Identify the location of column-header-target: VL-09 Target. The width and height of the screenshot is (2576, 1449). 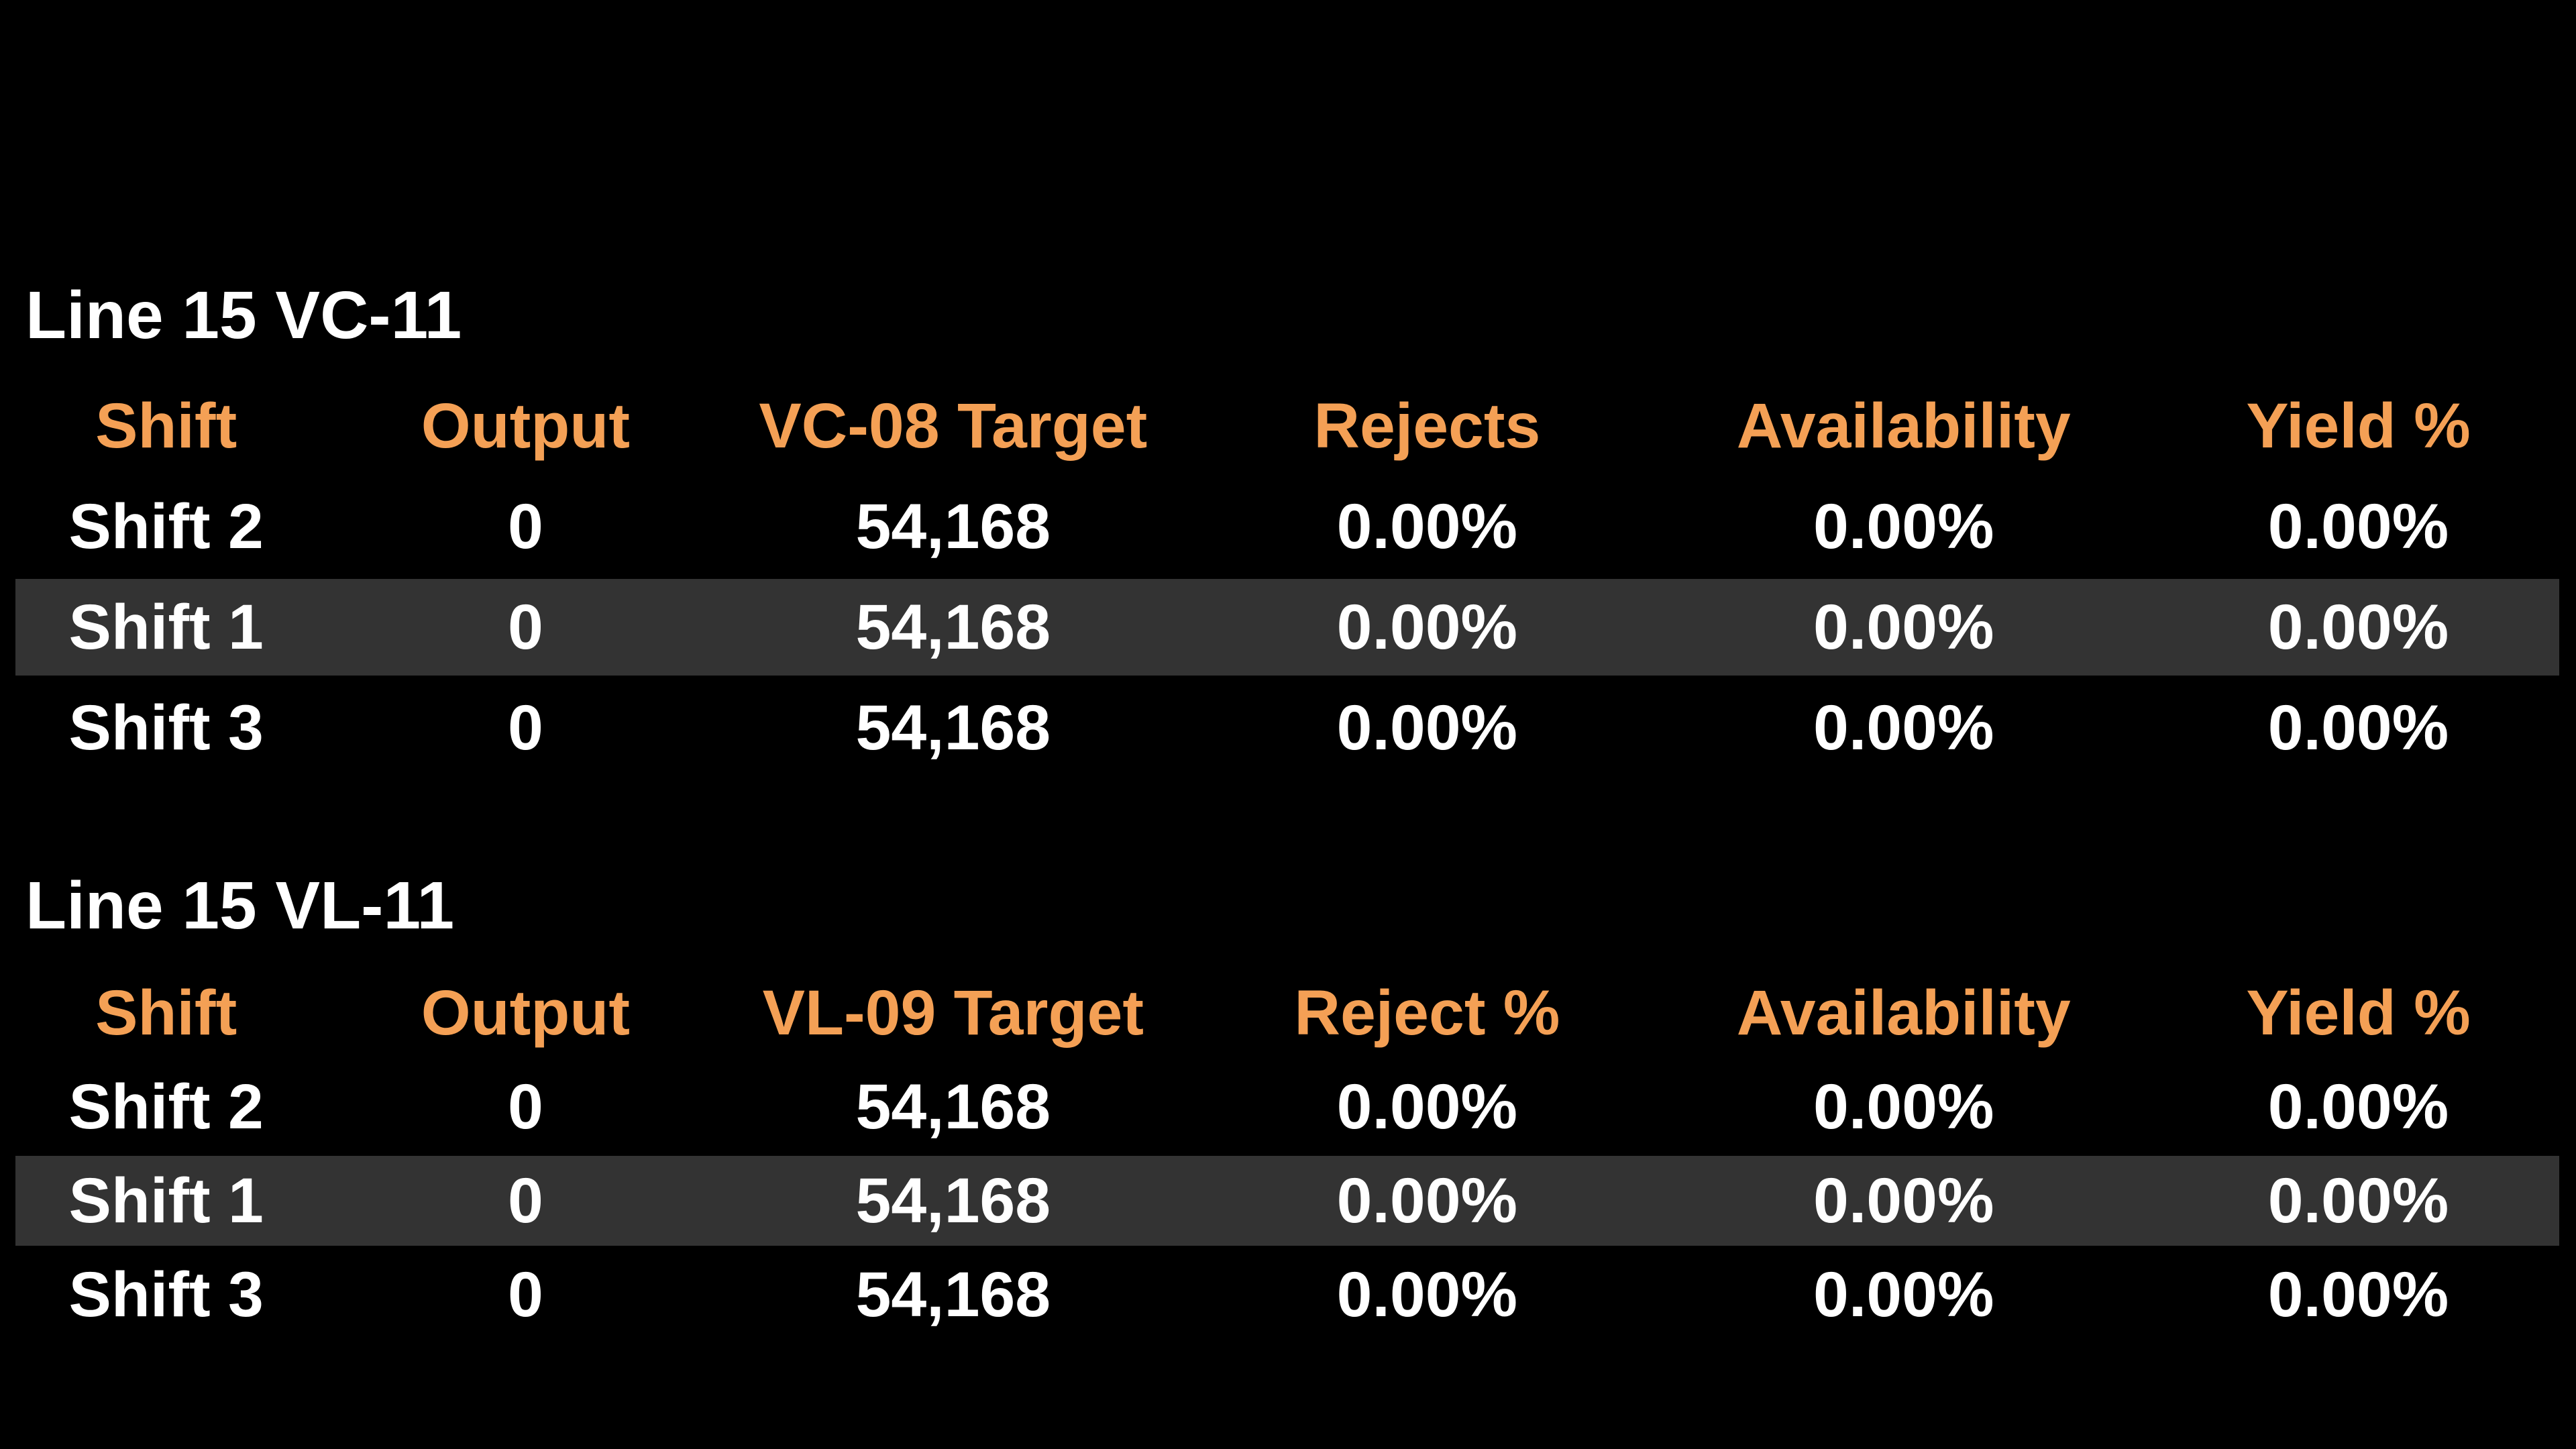
(953, 1013).